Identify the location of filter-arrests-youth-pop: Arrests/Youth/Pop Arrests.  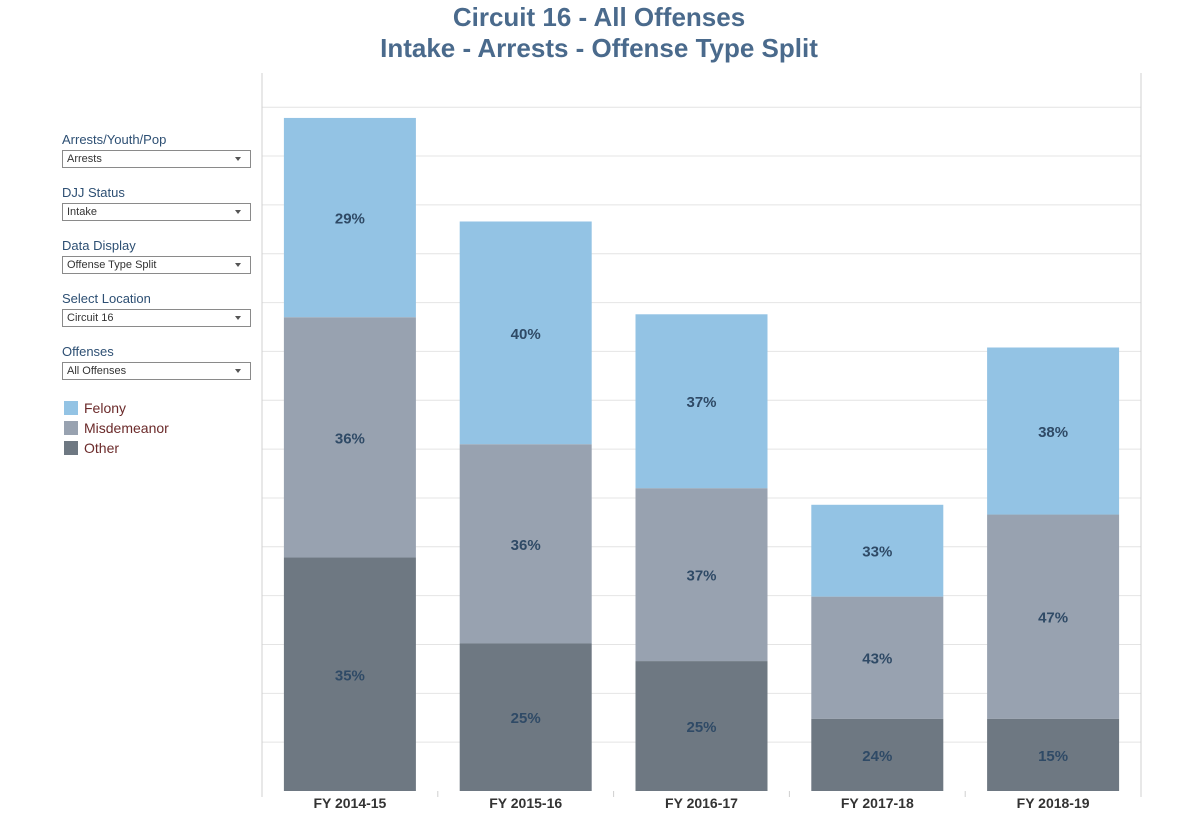
(157, 149).